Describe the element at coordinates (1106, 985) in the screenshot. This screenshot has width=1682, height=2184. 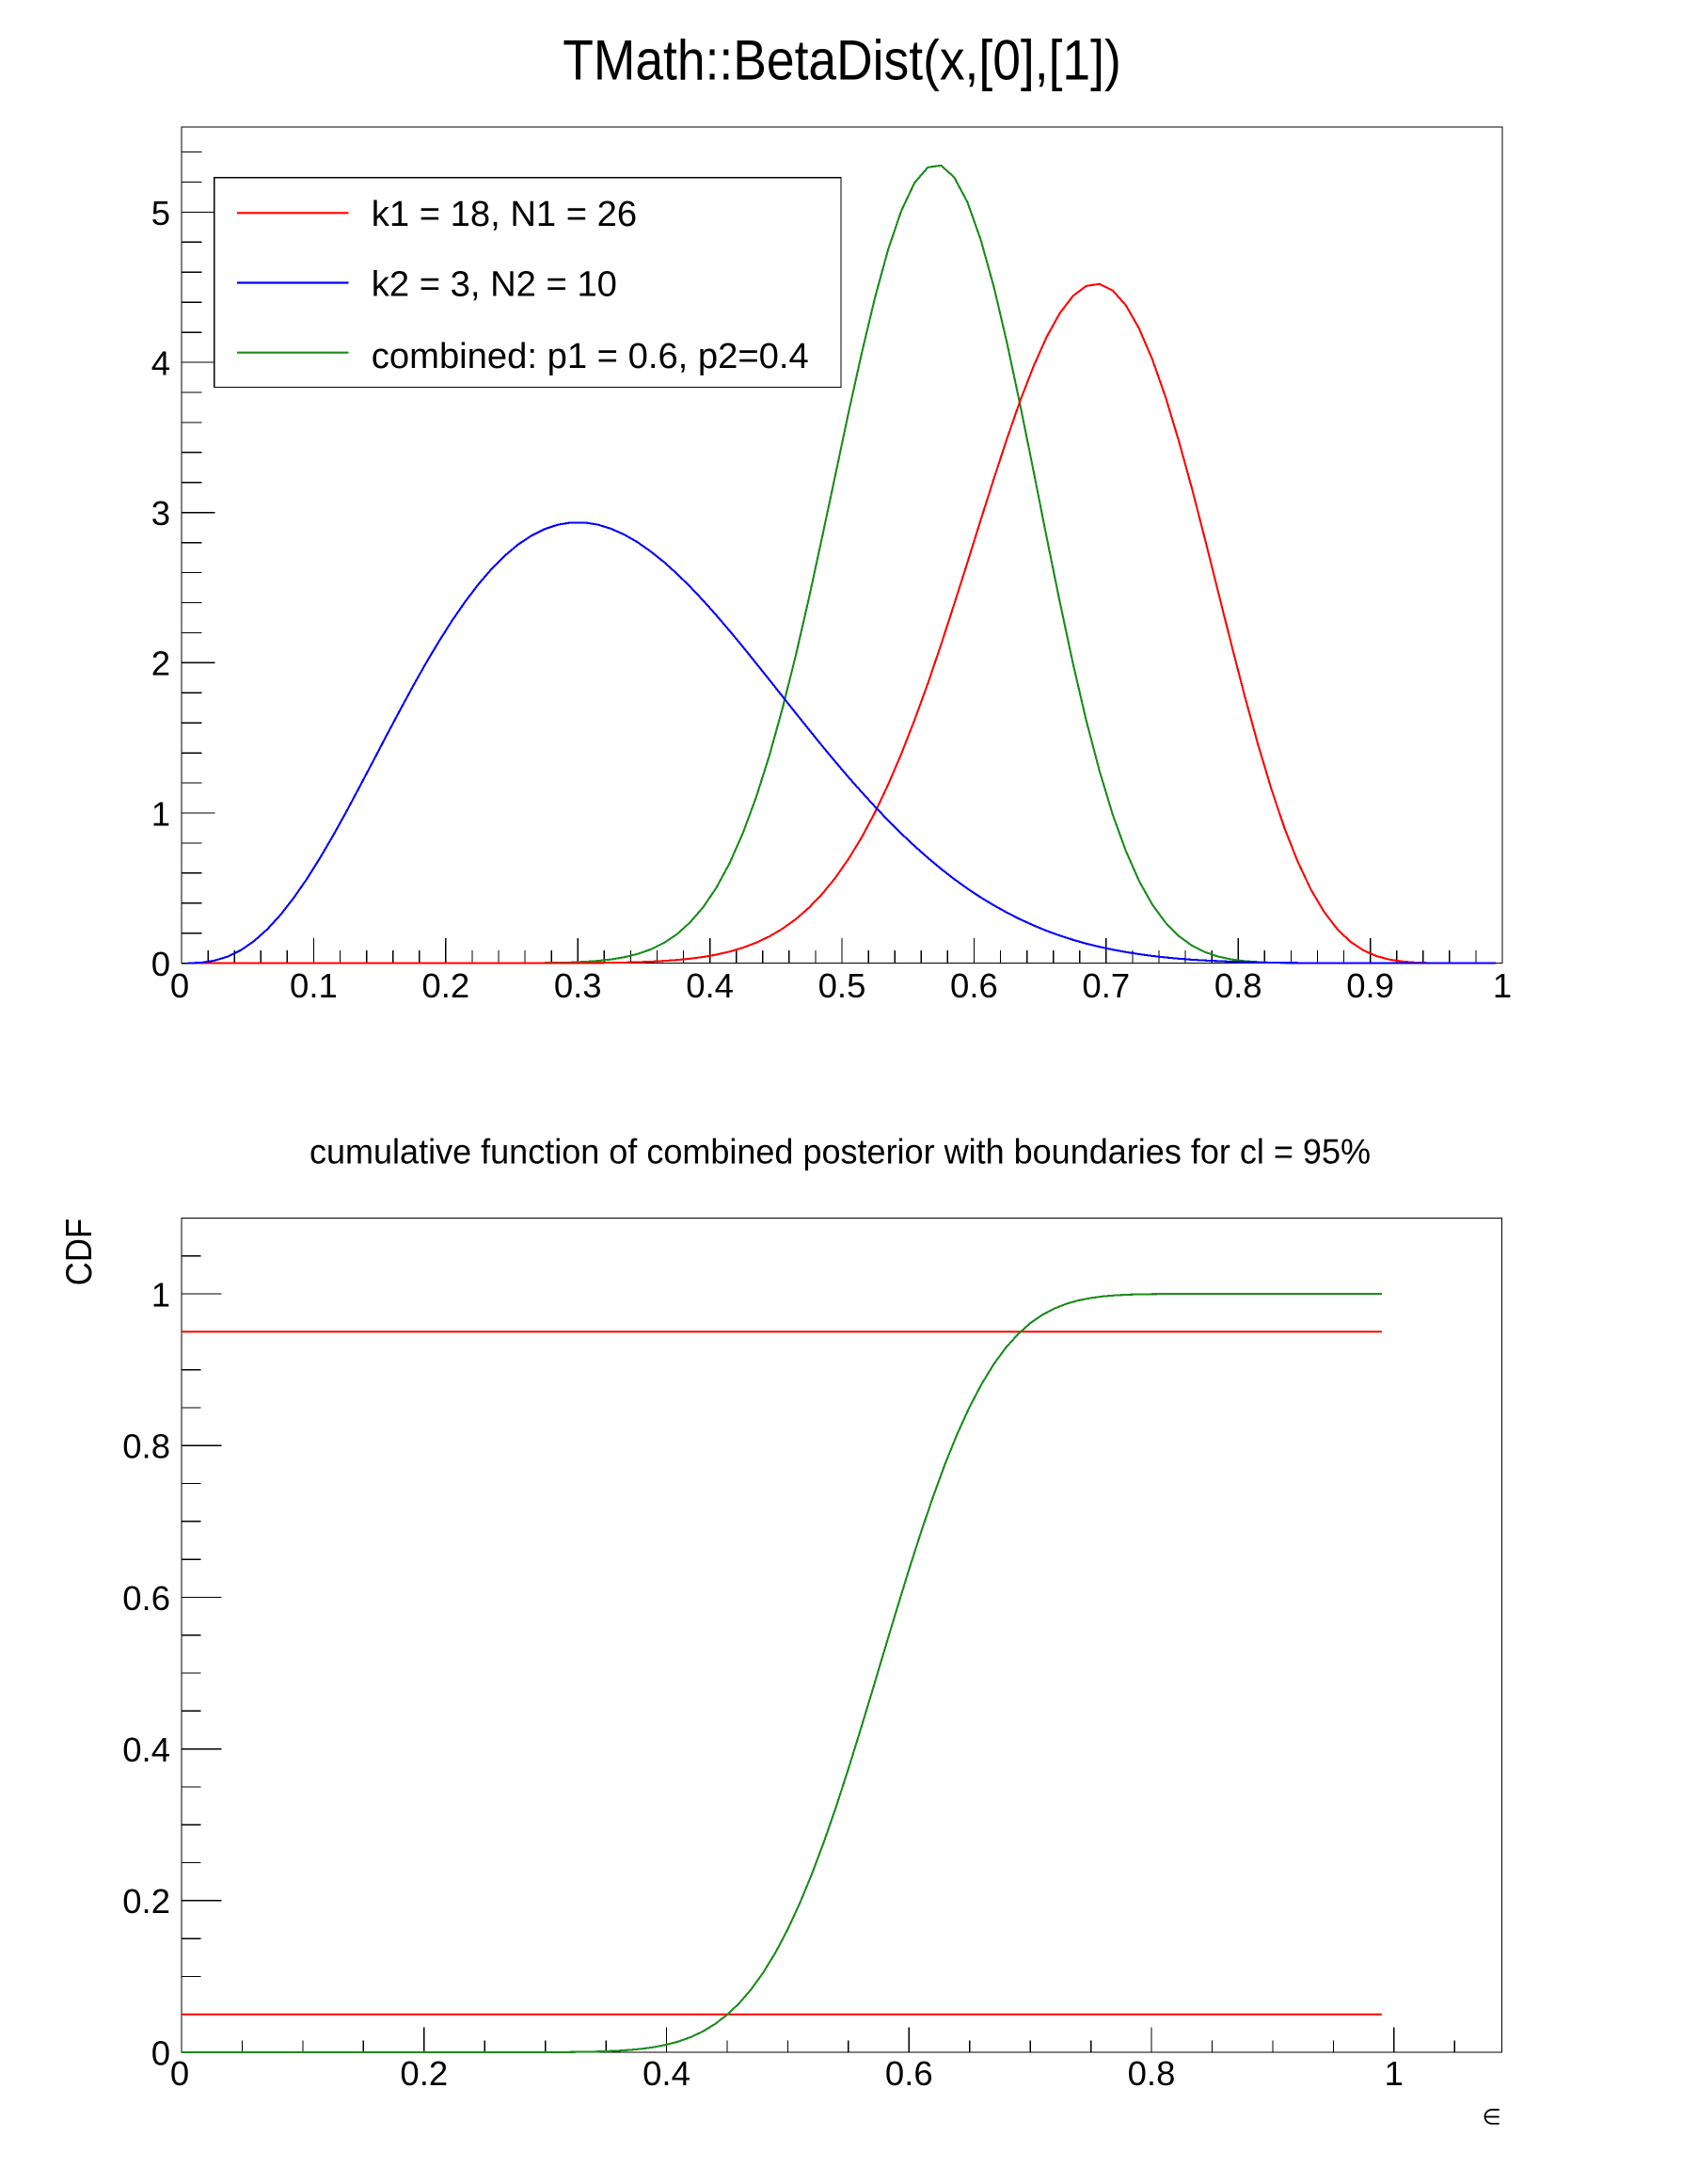
I see `svg-text: 0.7` at that location.